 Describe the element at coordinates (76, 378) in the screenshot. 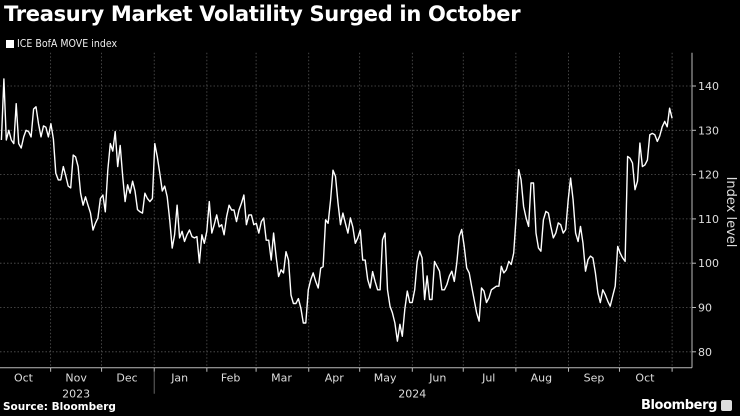

I see `x-tick-label: Nov` at that location.